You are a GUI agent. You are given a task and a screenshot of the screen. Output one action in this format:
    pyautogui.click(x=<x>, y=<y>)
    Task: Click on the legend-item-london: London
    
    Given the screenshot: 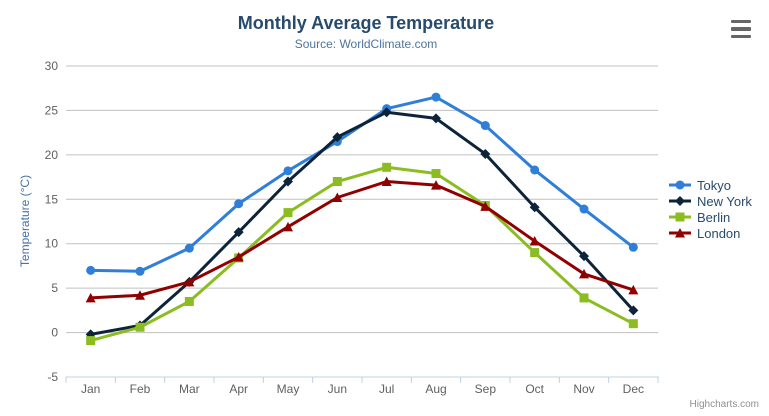 What is the action you would take?
    pyautogui.click(x=710, y=233)
    